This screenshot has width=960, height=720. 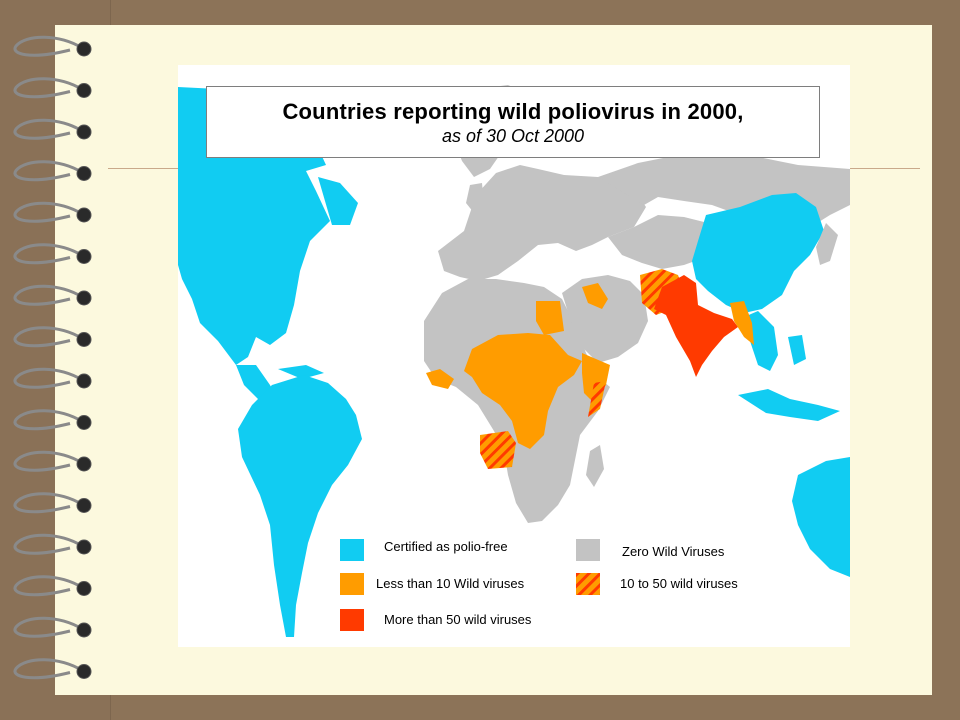 I want to click on region-central-asia, so click(x=663, y=242).